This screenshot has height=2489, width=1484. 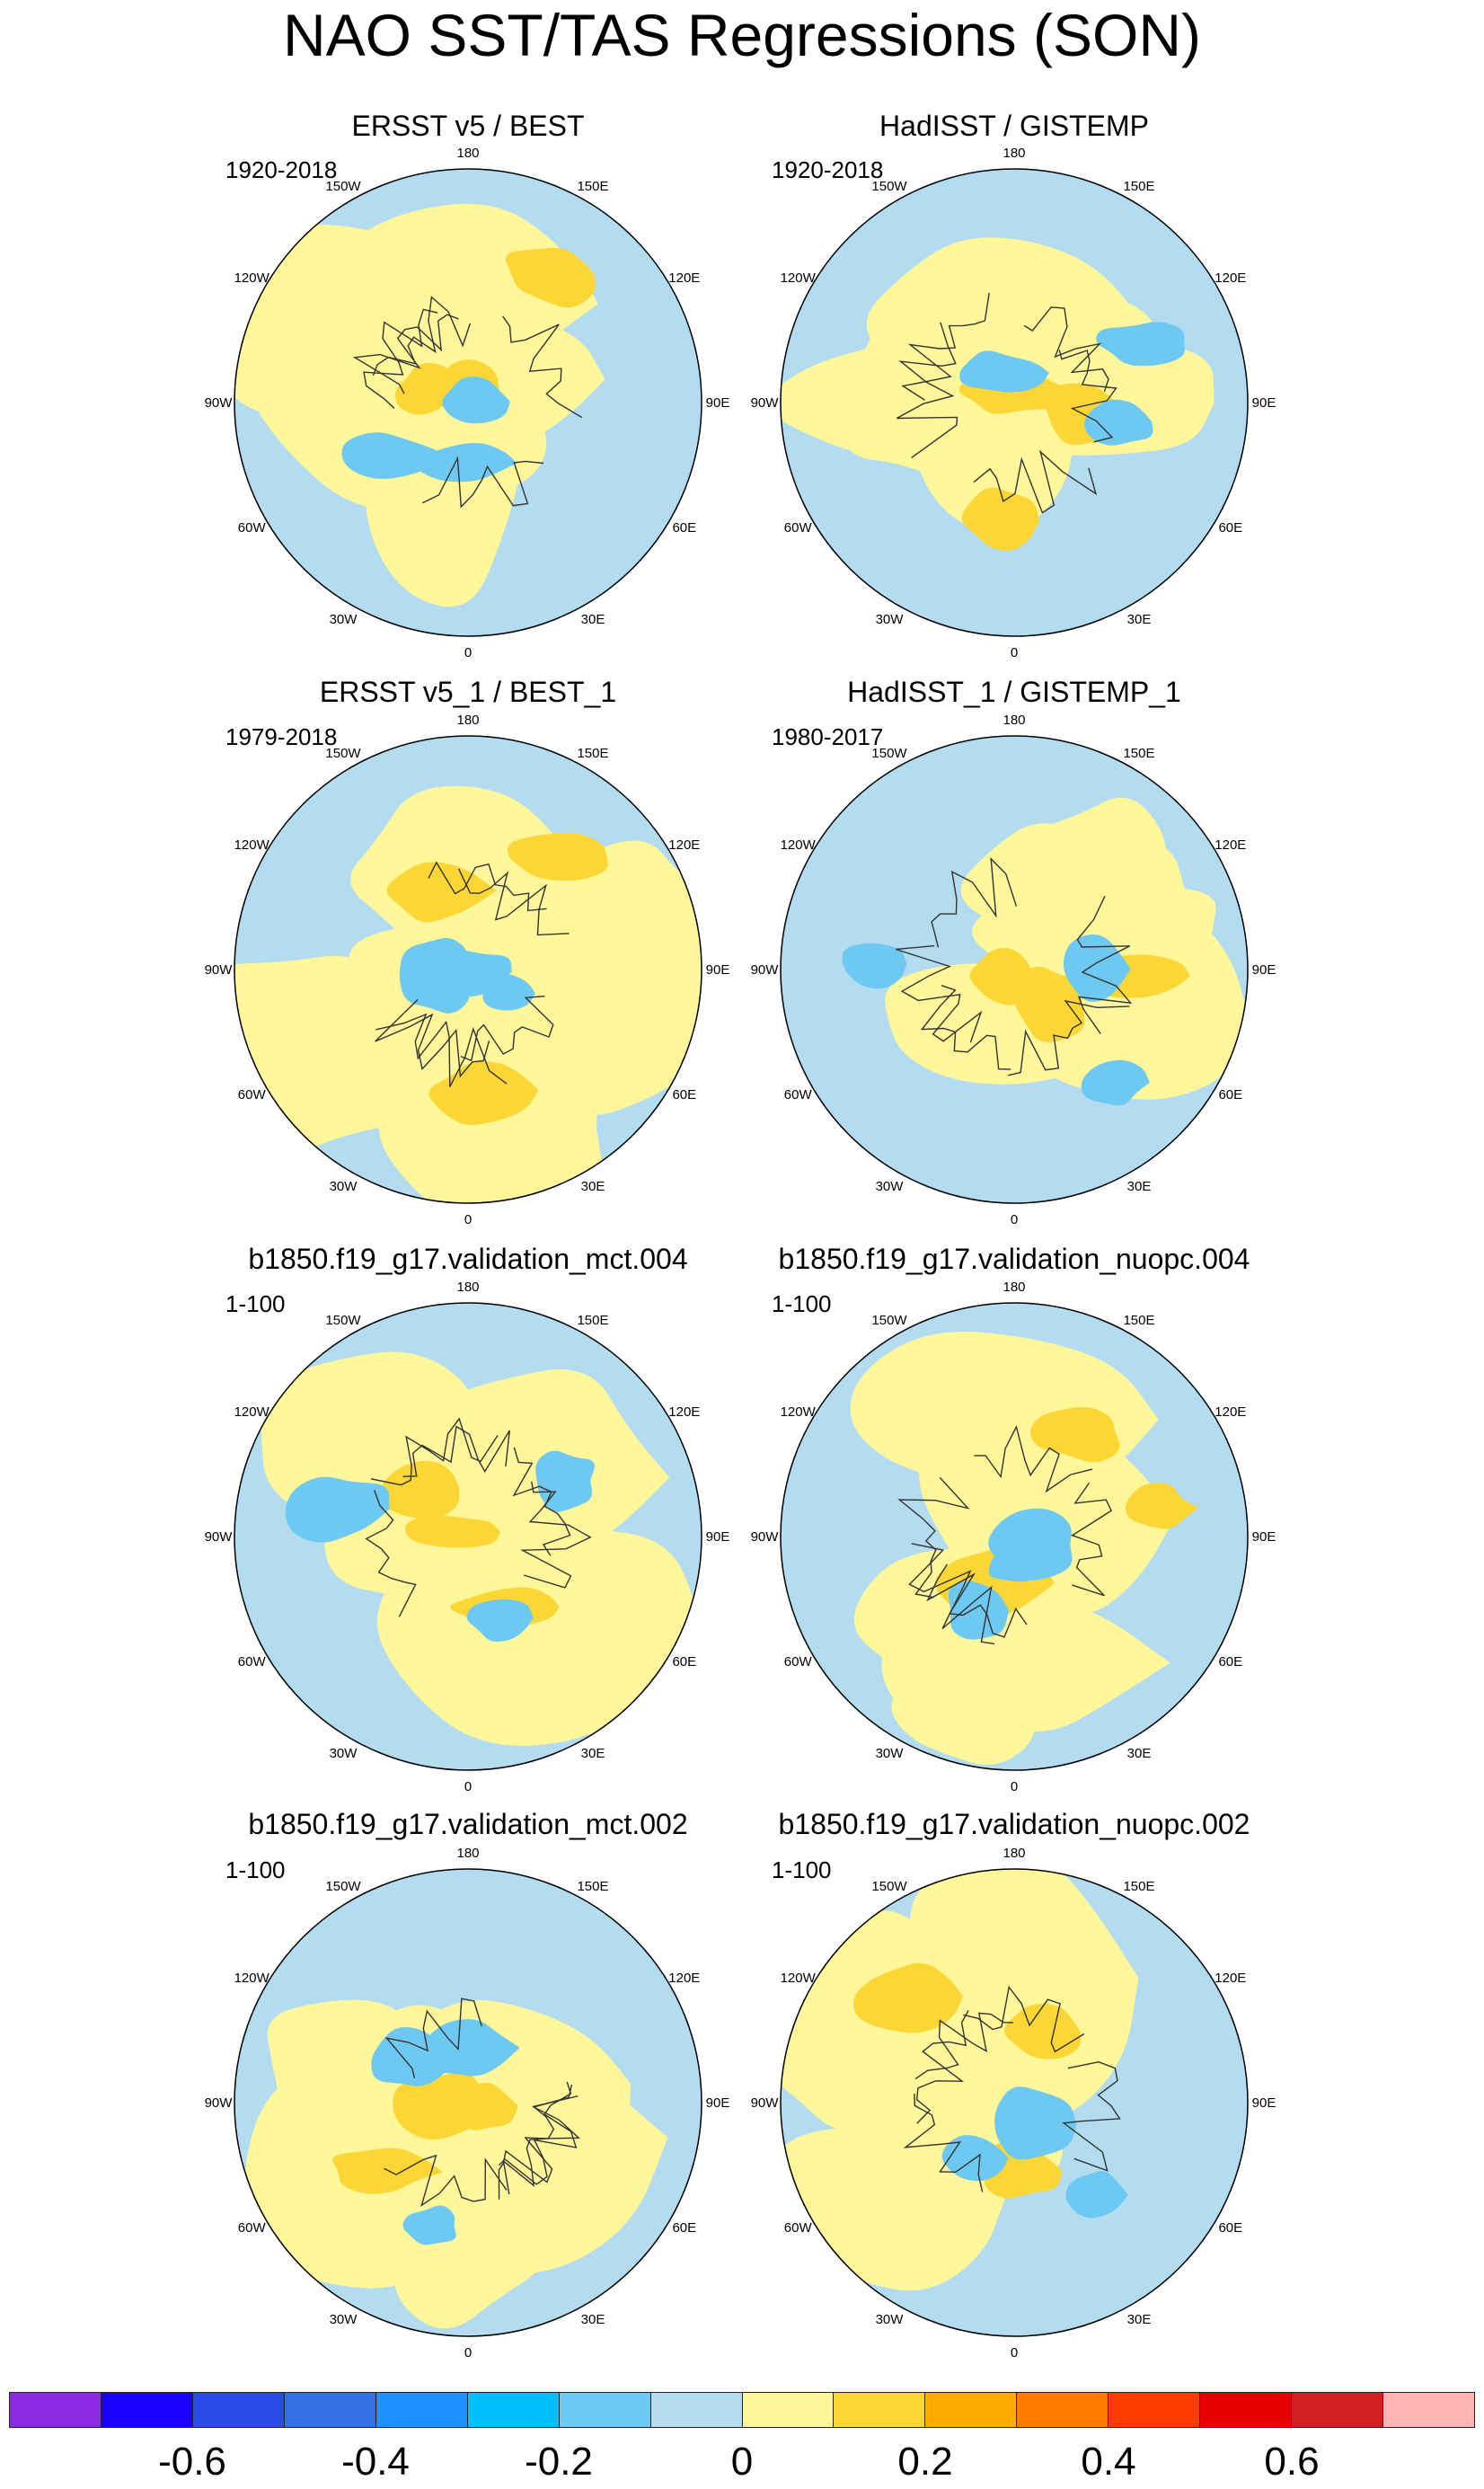 I want to click on colorbar-tick-label: -0.4, so click(x=375, y=2462).